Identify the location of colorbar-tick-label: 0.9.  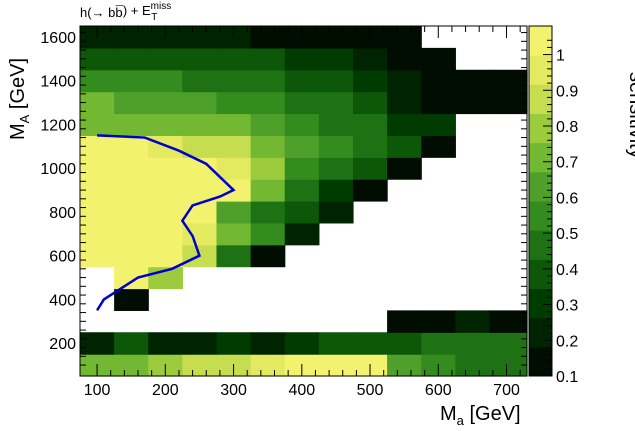
(567, 91).